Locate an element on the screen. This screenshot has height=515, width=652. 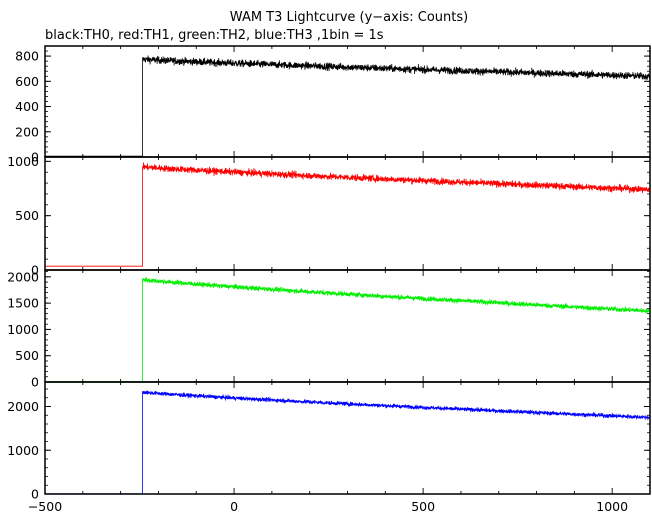
y-tick-label: 1500 is located at coordinates (23, 303).